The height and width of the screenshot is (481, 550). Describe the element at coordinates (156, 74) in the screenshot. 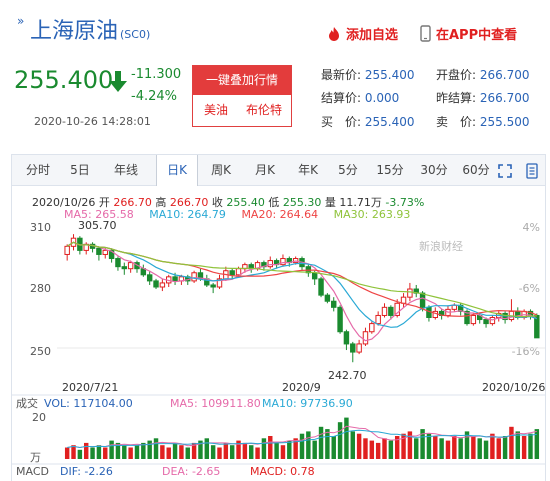

I see `price-change: -11.300` at that location.